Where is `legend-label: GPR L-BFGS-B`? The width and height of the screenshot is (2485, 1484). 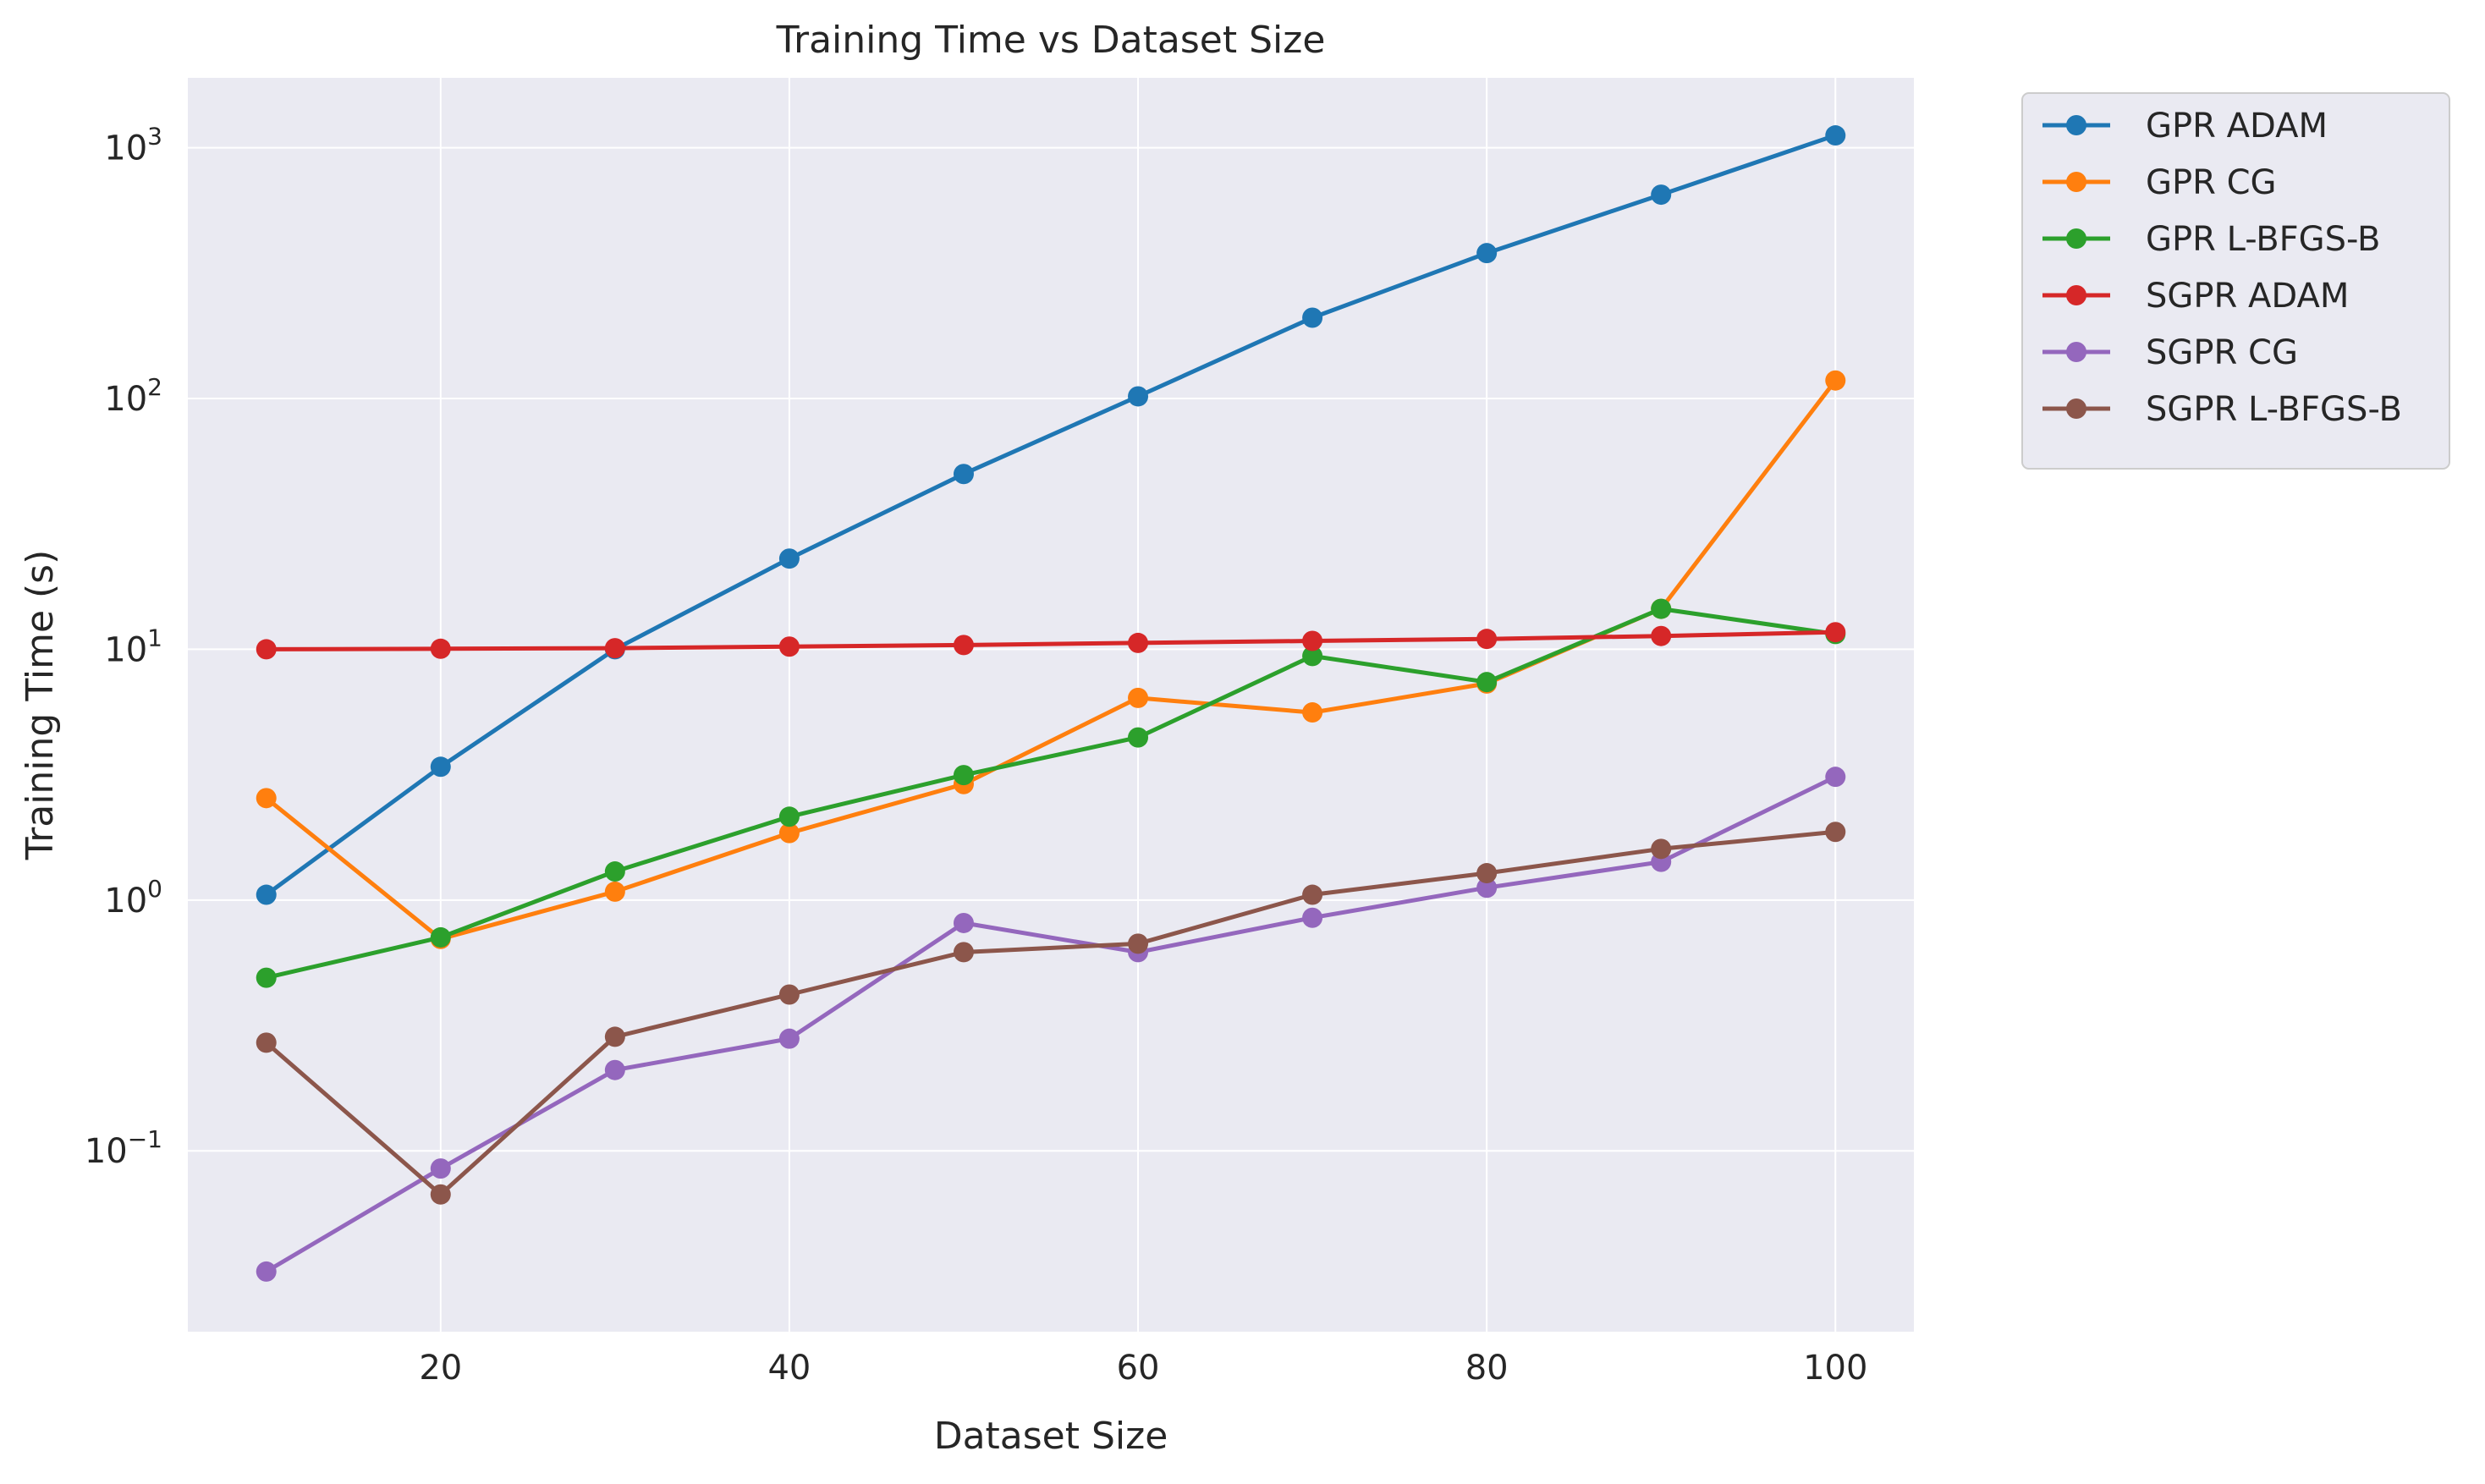 legend-label: GPR L-BFGS-B is located at coordinates (2263, 239).